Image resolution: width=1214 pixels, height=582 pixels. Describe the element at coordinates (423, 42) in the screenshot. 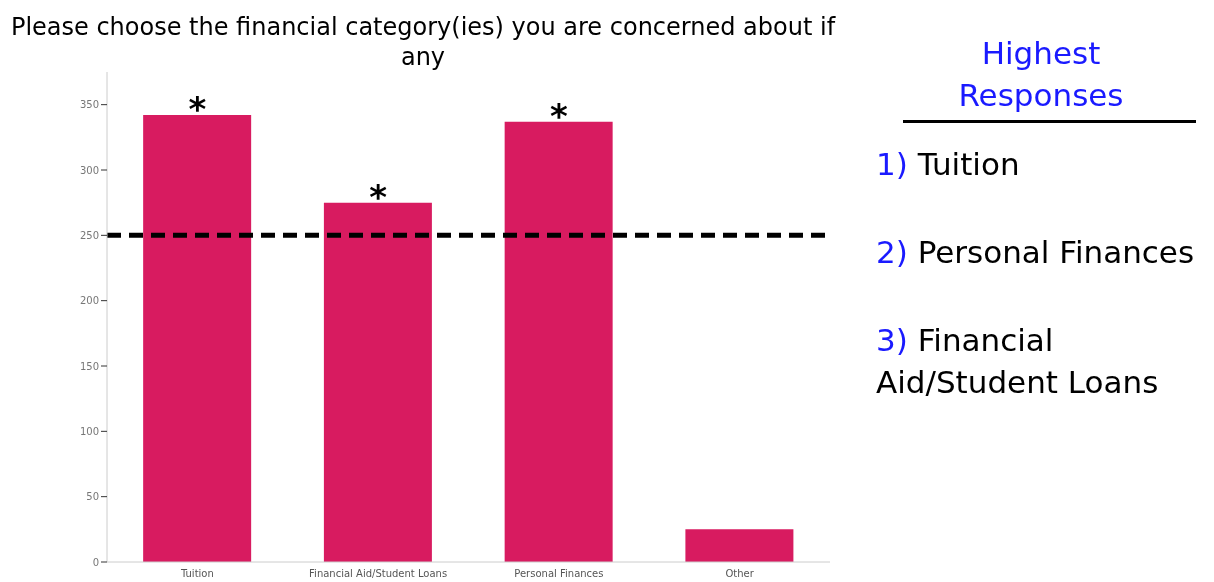

I see `chart-title: Please choose the financial category(ies) you are concerned about if any` at that location.